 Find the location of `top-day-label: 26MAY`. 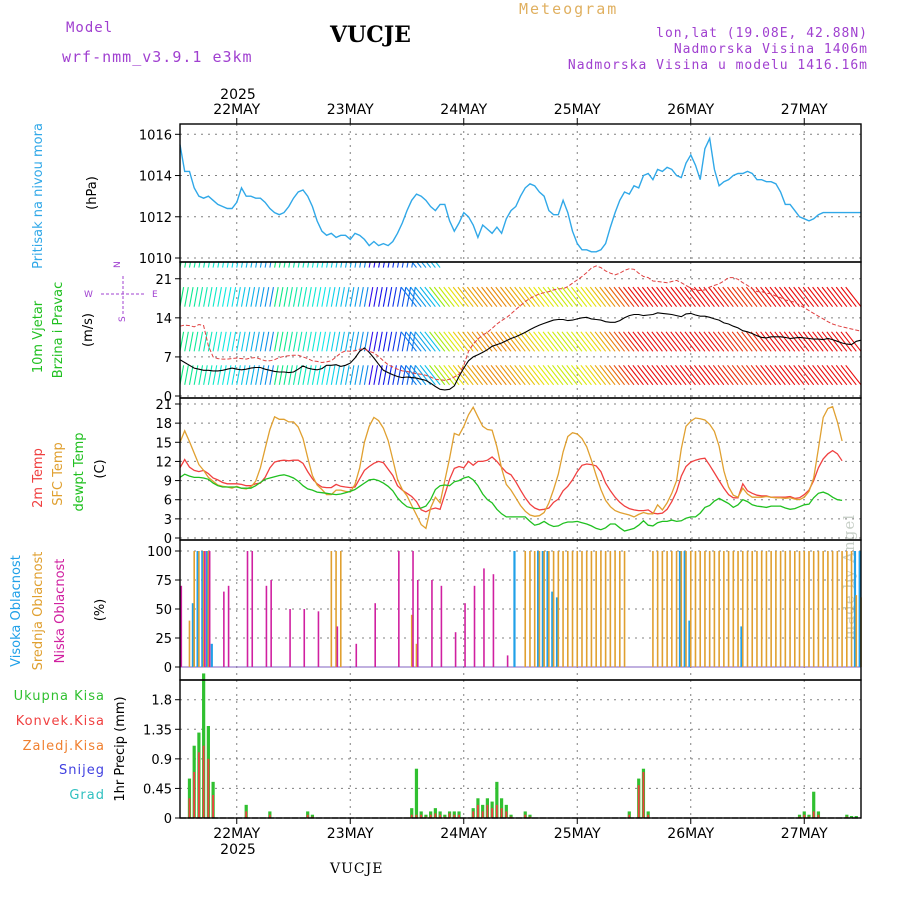

top-day-label: 26MAY is located at coordinates (690, 110).